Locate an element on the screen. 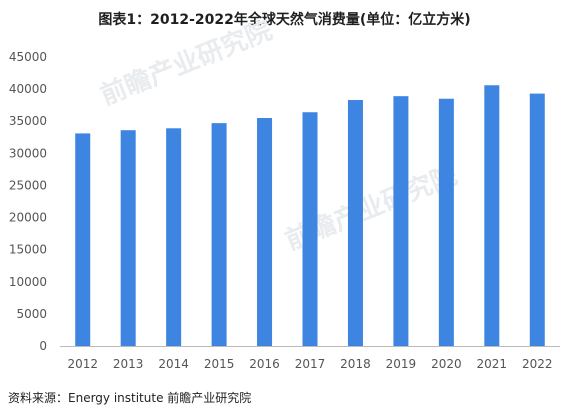 The width and height of the screenshot is (569, 417). bar-2021 is located at coordinates (492, 215).